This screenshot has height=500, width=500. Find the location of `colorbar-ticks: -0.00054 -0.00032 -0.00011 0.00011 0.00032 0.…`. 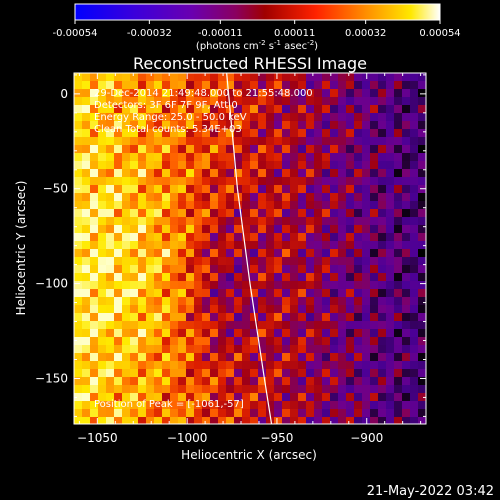

colorbar-ticks: -0.00054 -0.00032 -0.00011 0.00011 0.00032 0.… is located at coordinates (257, 29).